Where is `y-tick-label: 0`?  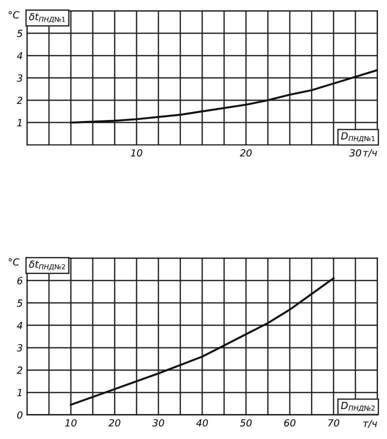
y-tick-label: 0 is located at coordinates (19, 415).